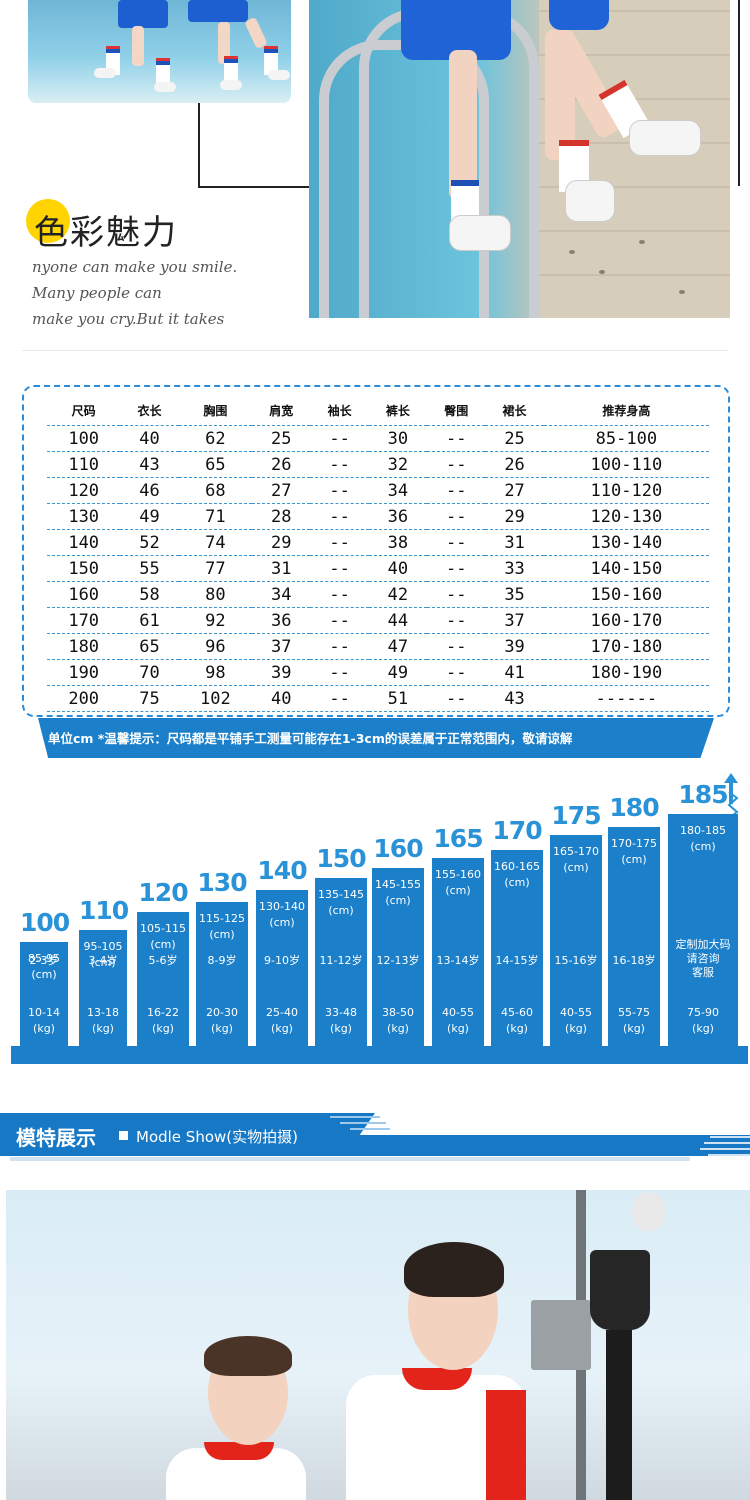  I want to click on frame-line, so click(739, 93).